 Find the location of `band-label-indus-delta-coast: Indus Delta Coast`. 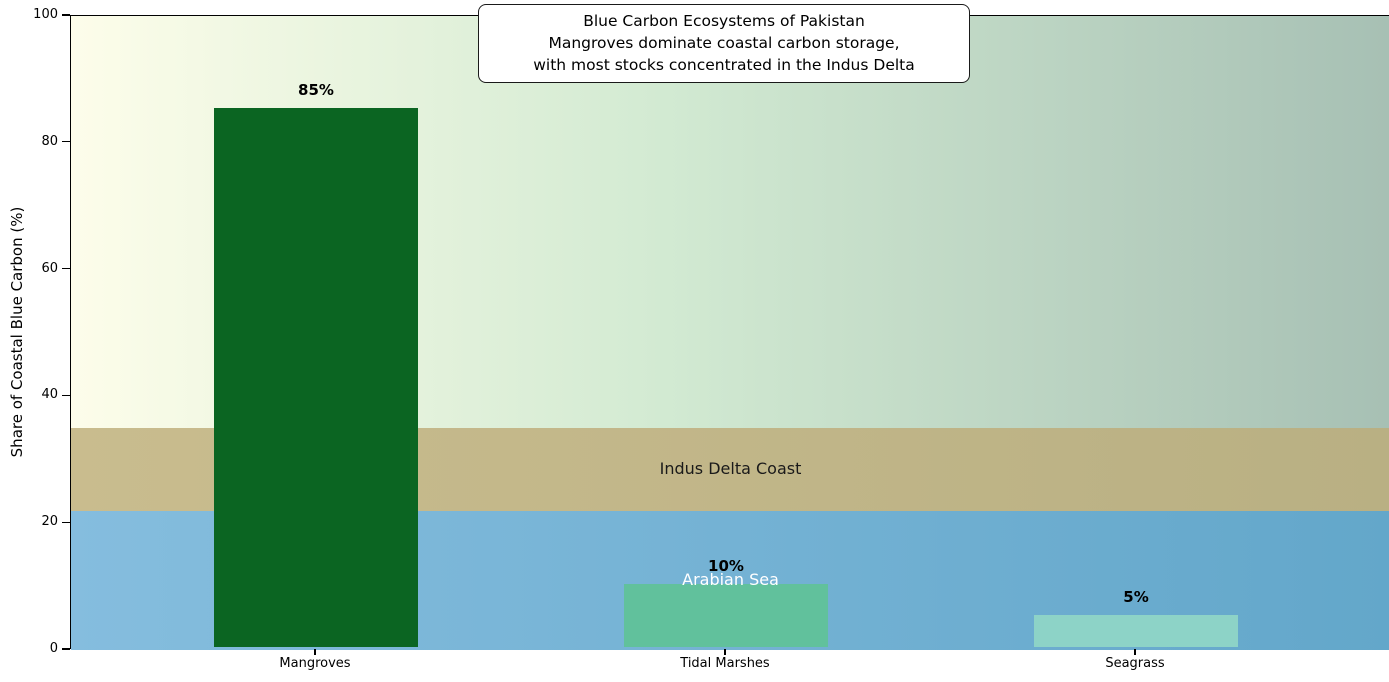

band-label-indus-delta-coast: Indus Delta Coast is located at coordinates (730, 469).